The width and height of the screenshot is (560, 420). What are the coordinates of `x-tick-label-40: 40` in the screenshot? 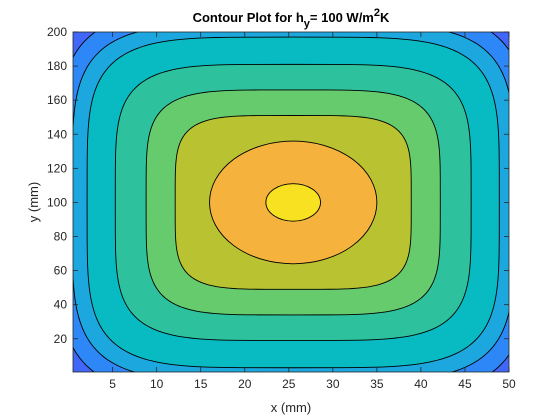 It's located at (421, 384).